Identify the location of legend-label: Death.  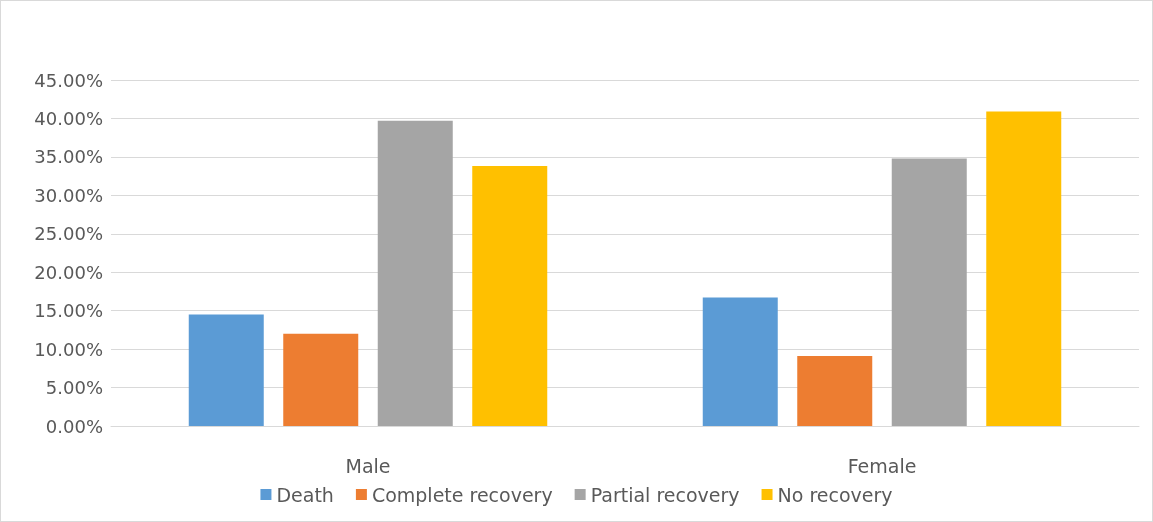
(305, 494).